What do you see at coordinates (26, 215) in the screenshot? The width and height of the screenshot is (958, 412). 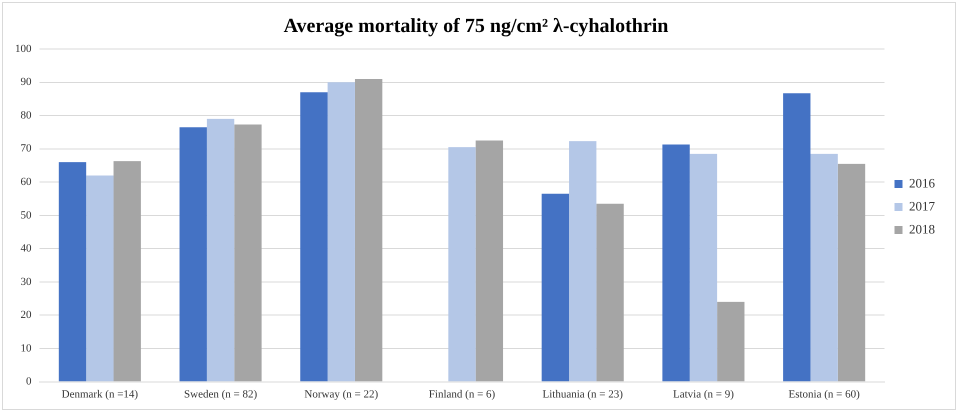 I see `y-tick-label: 50` at bounding box center [26, 215].